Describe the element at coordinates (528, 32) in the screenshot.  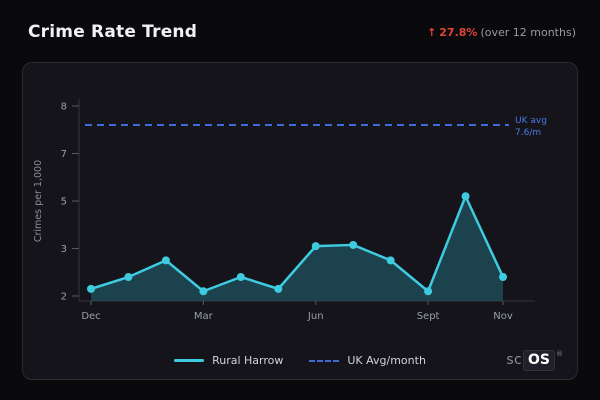
I see `trend-period: (over 12 months)` at that location.